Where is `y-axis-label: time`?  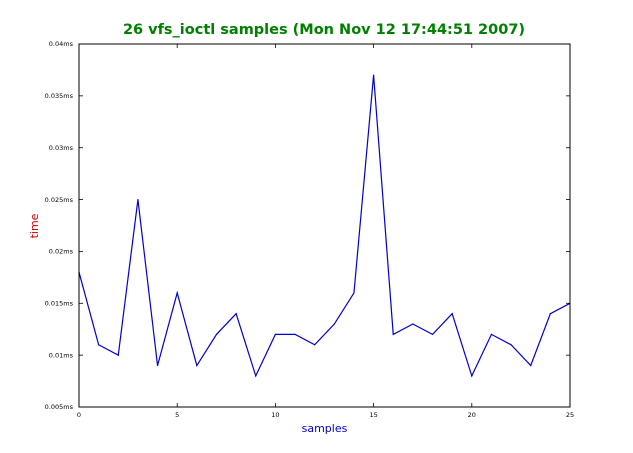 y-axis-label: time is located at coordinates (34, 225).